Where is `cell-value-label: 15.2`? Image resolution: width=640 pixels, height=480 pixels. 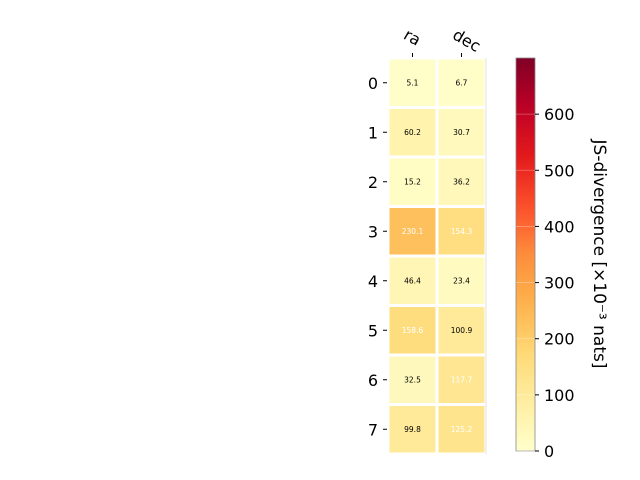 cell-value-label: 15.2 is located at coordinates (412, 181).